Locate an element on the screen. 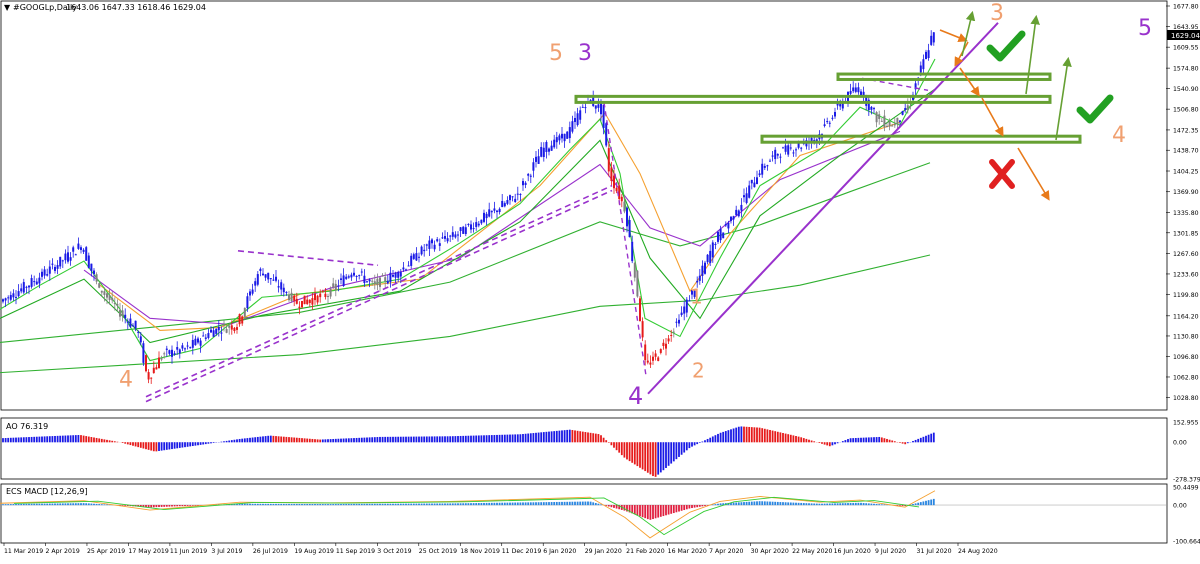 The image size is (1200, 564). price-tick-label: 1335.80 is located at coordinates (1186, 213).